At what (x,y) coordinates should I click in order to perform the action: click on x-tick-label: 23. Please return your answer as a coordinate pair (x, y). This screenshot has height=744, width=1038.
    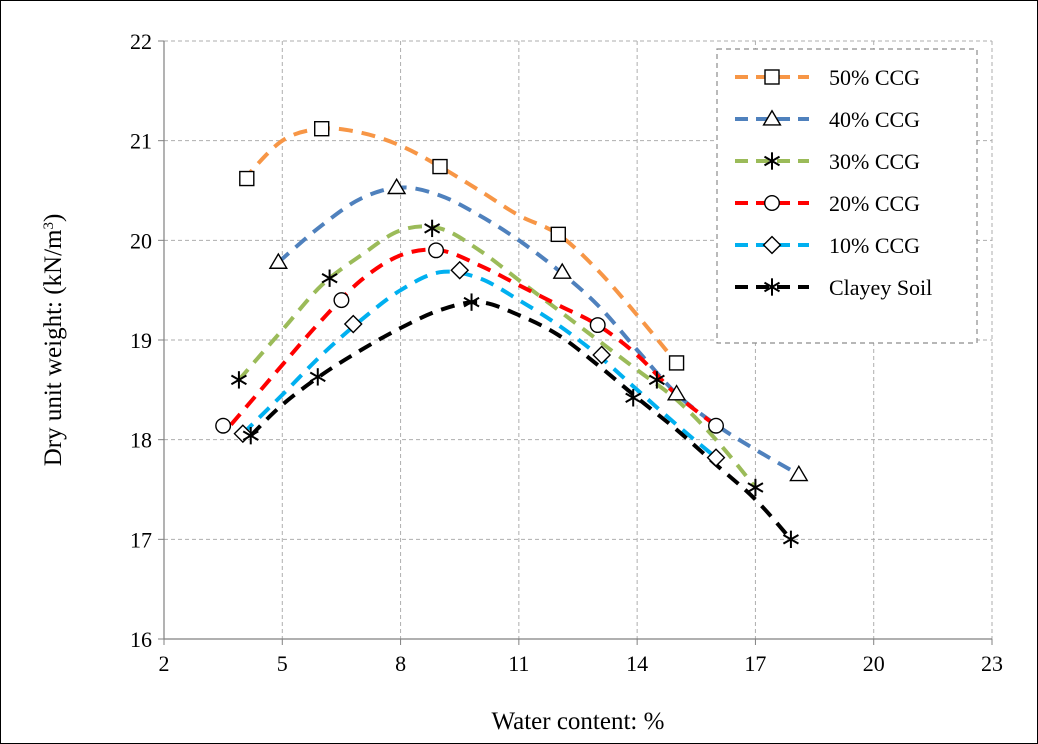
    Looking at the image, I should click on (992, 663).